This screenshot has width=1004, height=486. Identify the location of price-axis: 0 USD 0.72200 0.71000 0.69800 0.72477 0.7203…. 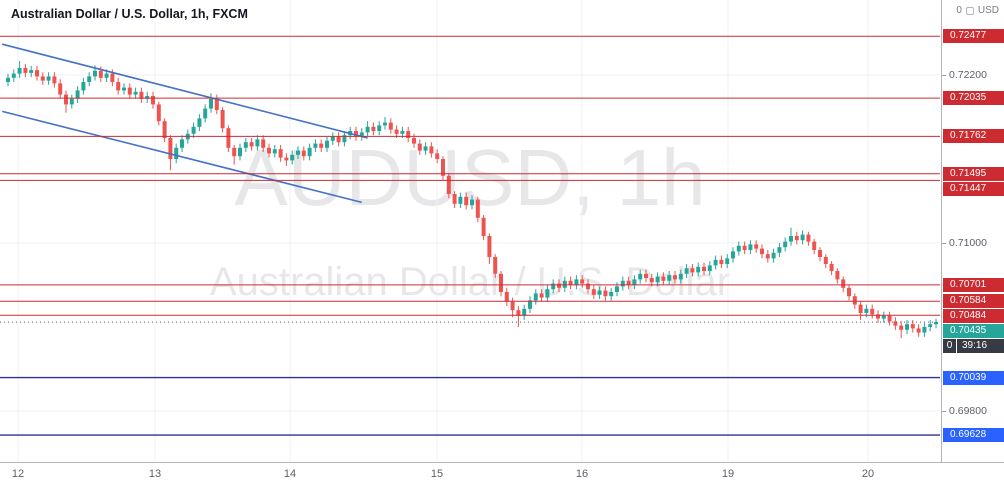
(972, 231).